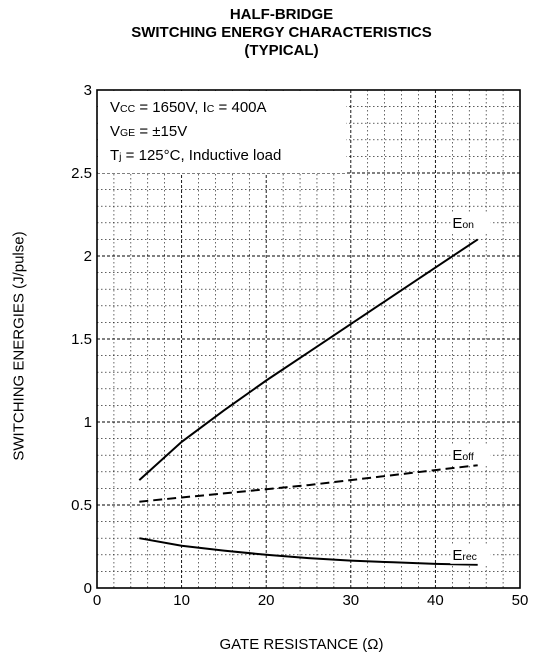 The width and height of the screenshot is (533, 660). What do you see at coordinates (88, 256) in the screenshot?
I see `y-tick-label: 2` at bounding box center [88, 256].